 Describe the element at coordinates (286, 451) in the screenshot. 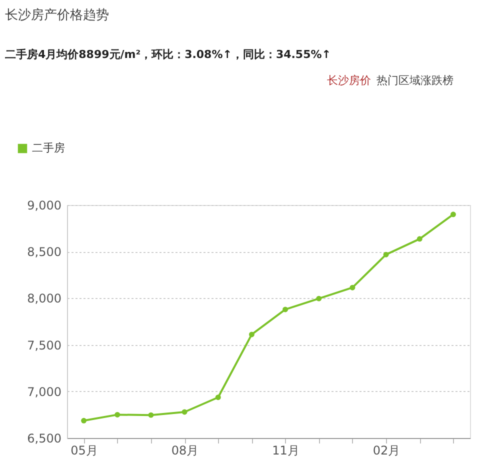

I see `x-tick-label: 11月` at that location.